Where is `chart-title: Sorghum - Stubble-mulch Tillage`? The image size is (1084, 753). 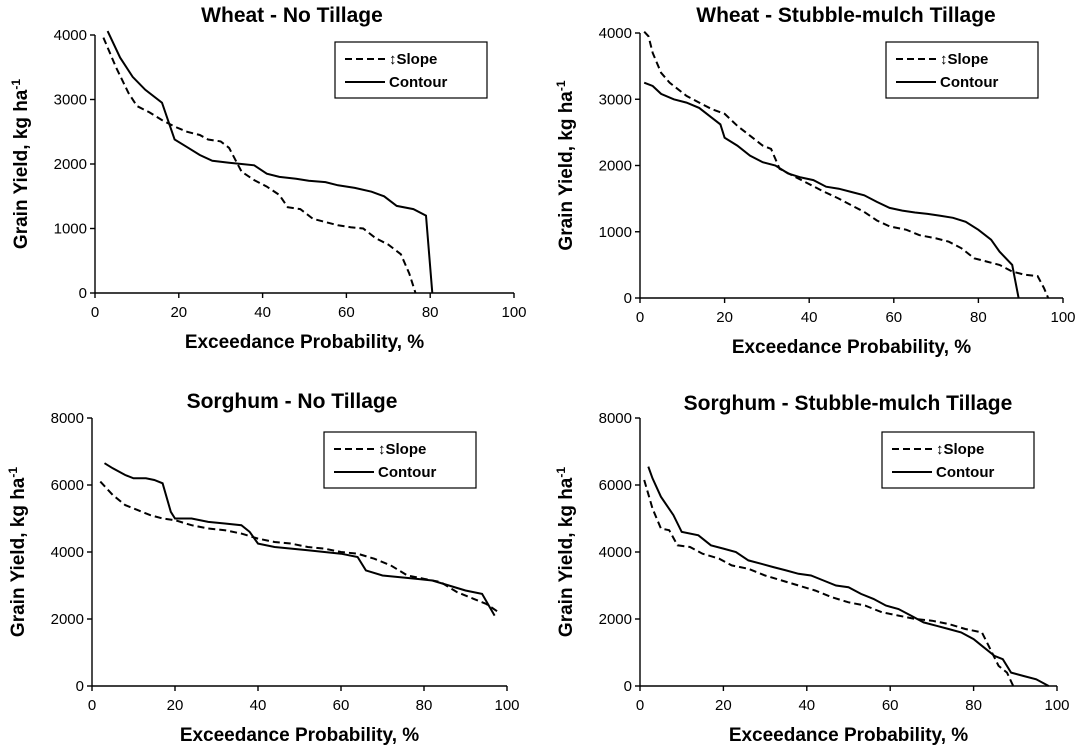 chart-title: Sorghum - Stubble-mulch Tillage is located at coordinates (848, 403).